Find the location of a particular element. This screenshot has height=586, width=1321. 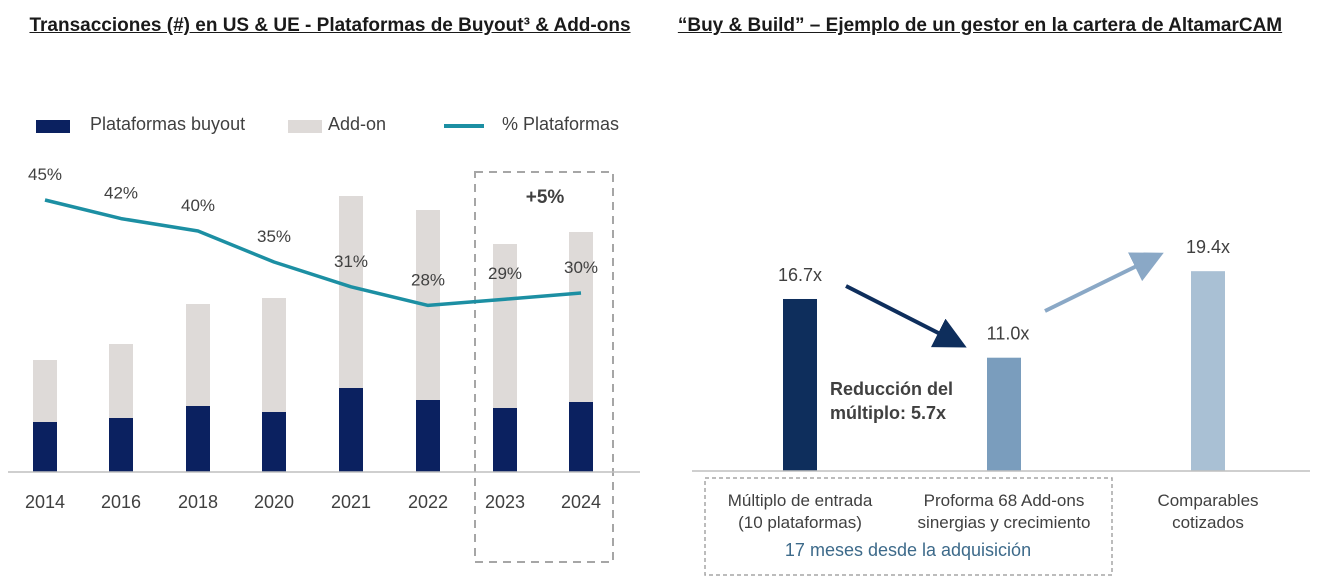

x-tick-label-2020: 2020 is located at coordinates (274, 502).